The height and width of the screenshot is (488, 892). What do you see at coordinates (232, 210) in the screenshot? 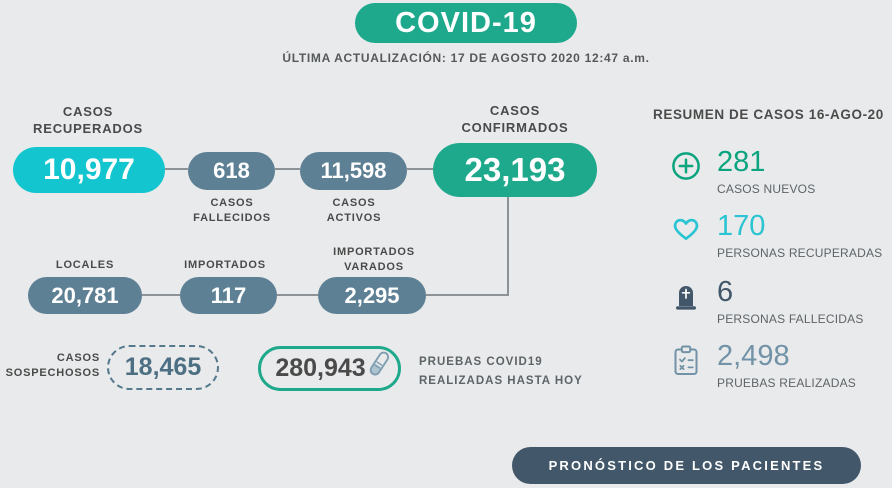
I see `label-casos-fallecidos: CASOS FALLECIDOS` at bounding box center [232, 210].